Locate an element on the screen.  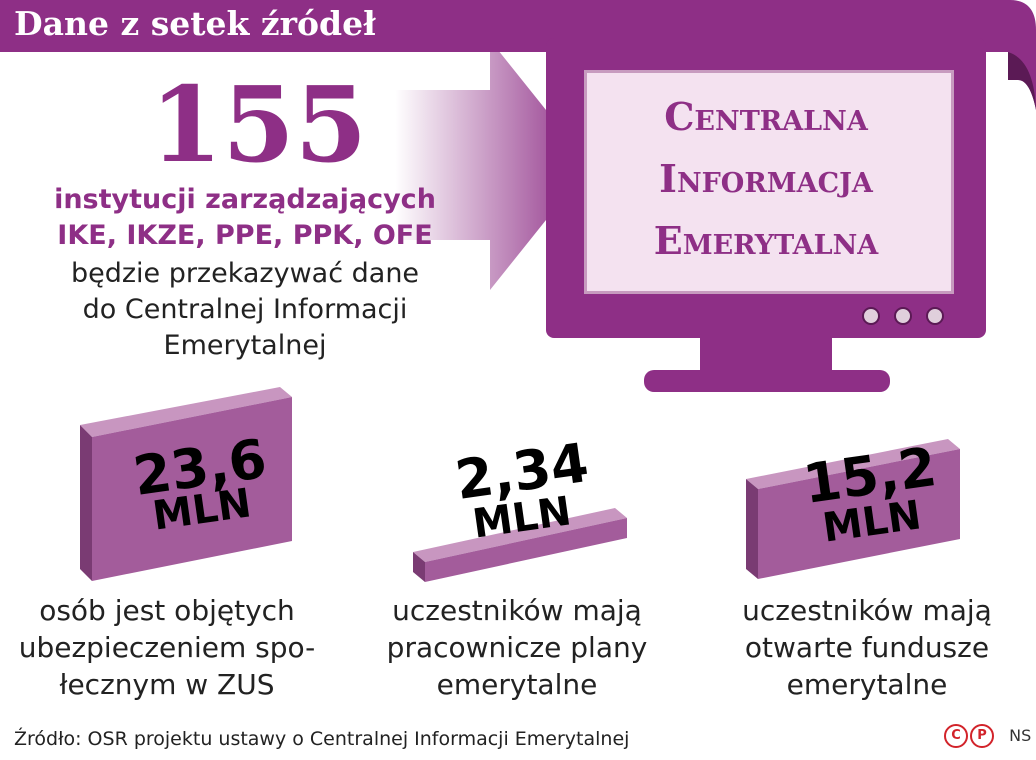
monitor-stand is located at coordinates (766, 356).